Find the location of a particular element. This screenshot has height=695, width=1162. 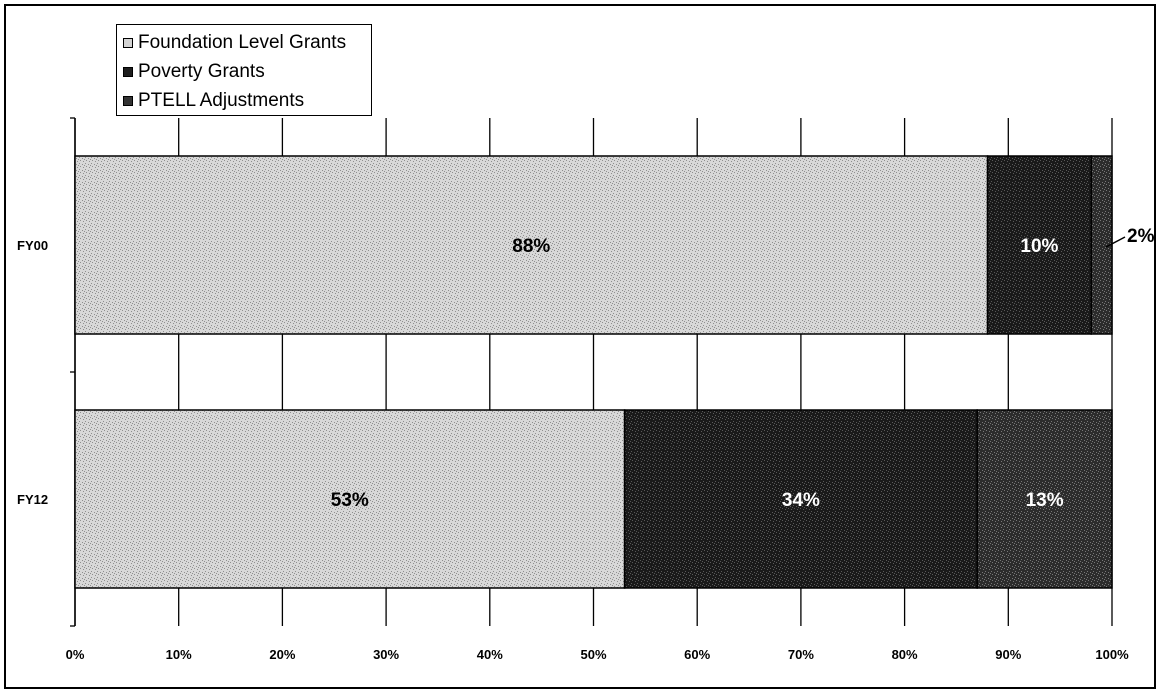

legend-swatch-foundation is located at coordinates (128, 42).